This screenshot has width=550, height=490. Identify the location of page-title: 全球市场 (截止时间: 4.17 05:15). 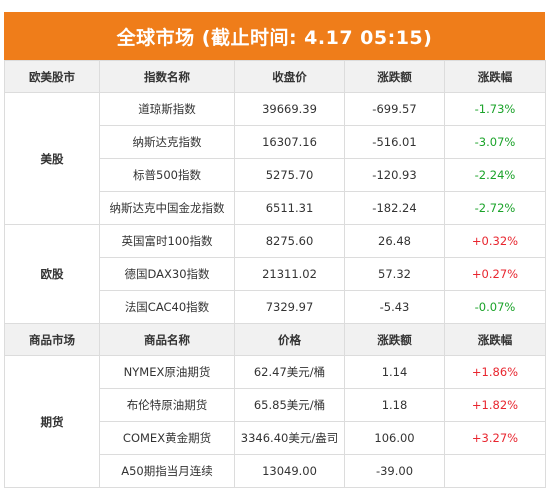
(274, 36).